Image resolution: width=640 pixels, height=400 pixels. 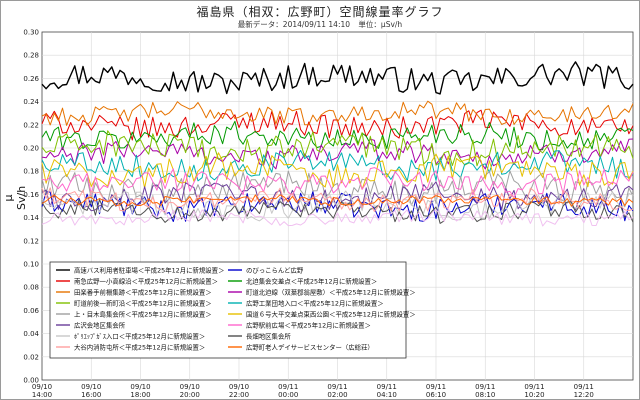 What do you see at coordinates (146, 281) in the screenshot?
I see `legend-label: 南急広野一小高線沿＜平成25年12月に新規設置＞` at bounding box center [146, 281].